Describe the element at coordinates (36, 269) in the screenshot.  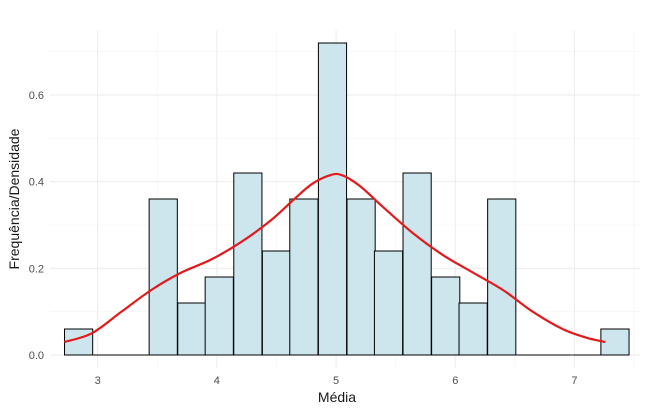
I see `y-tick-label: 0.2` at that location.